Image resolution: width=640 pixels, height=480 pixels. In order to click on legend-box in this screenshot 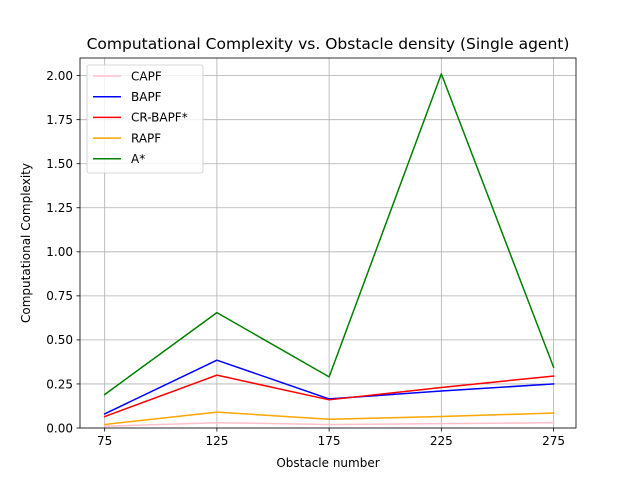, I will do `click(145, 119)`.